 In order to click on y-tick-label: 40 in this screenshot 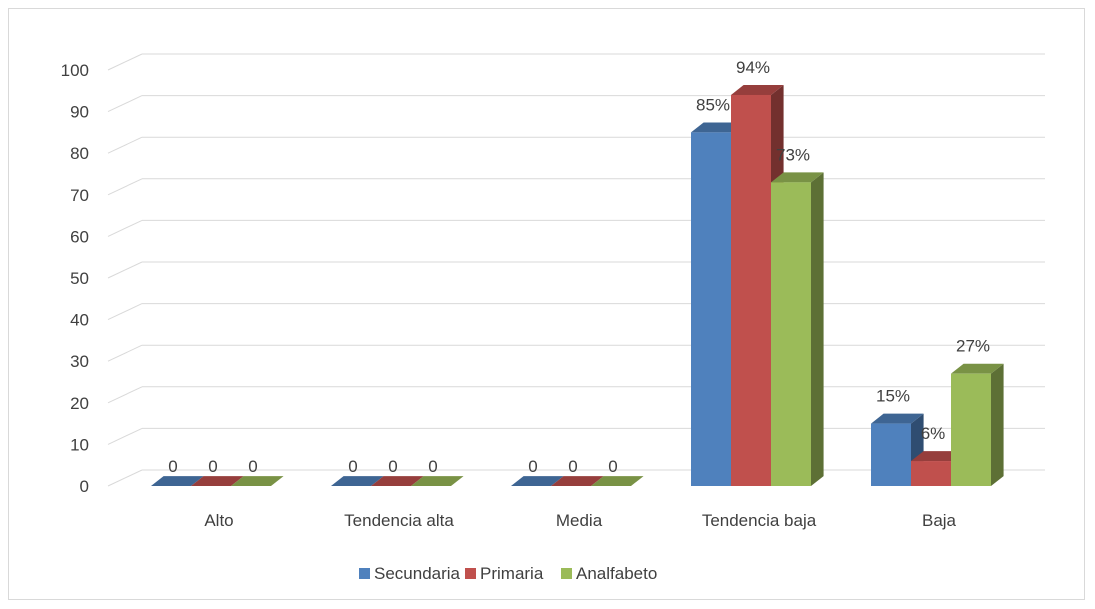, I will do `click(79, 320)`.